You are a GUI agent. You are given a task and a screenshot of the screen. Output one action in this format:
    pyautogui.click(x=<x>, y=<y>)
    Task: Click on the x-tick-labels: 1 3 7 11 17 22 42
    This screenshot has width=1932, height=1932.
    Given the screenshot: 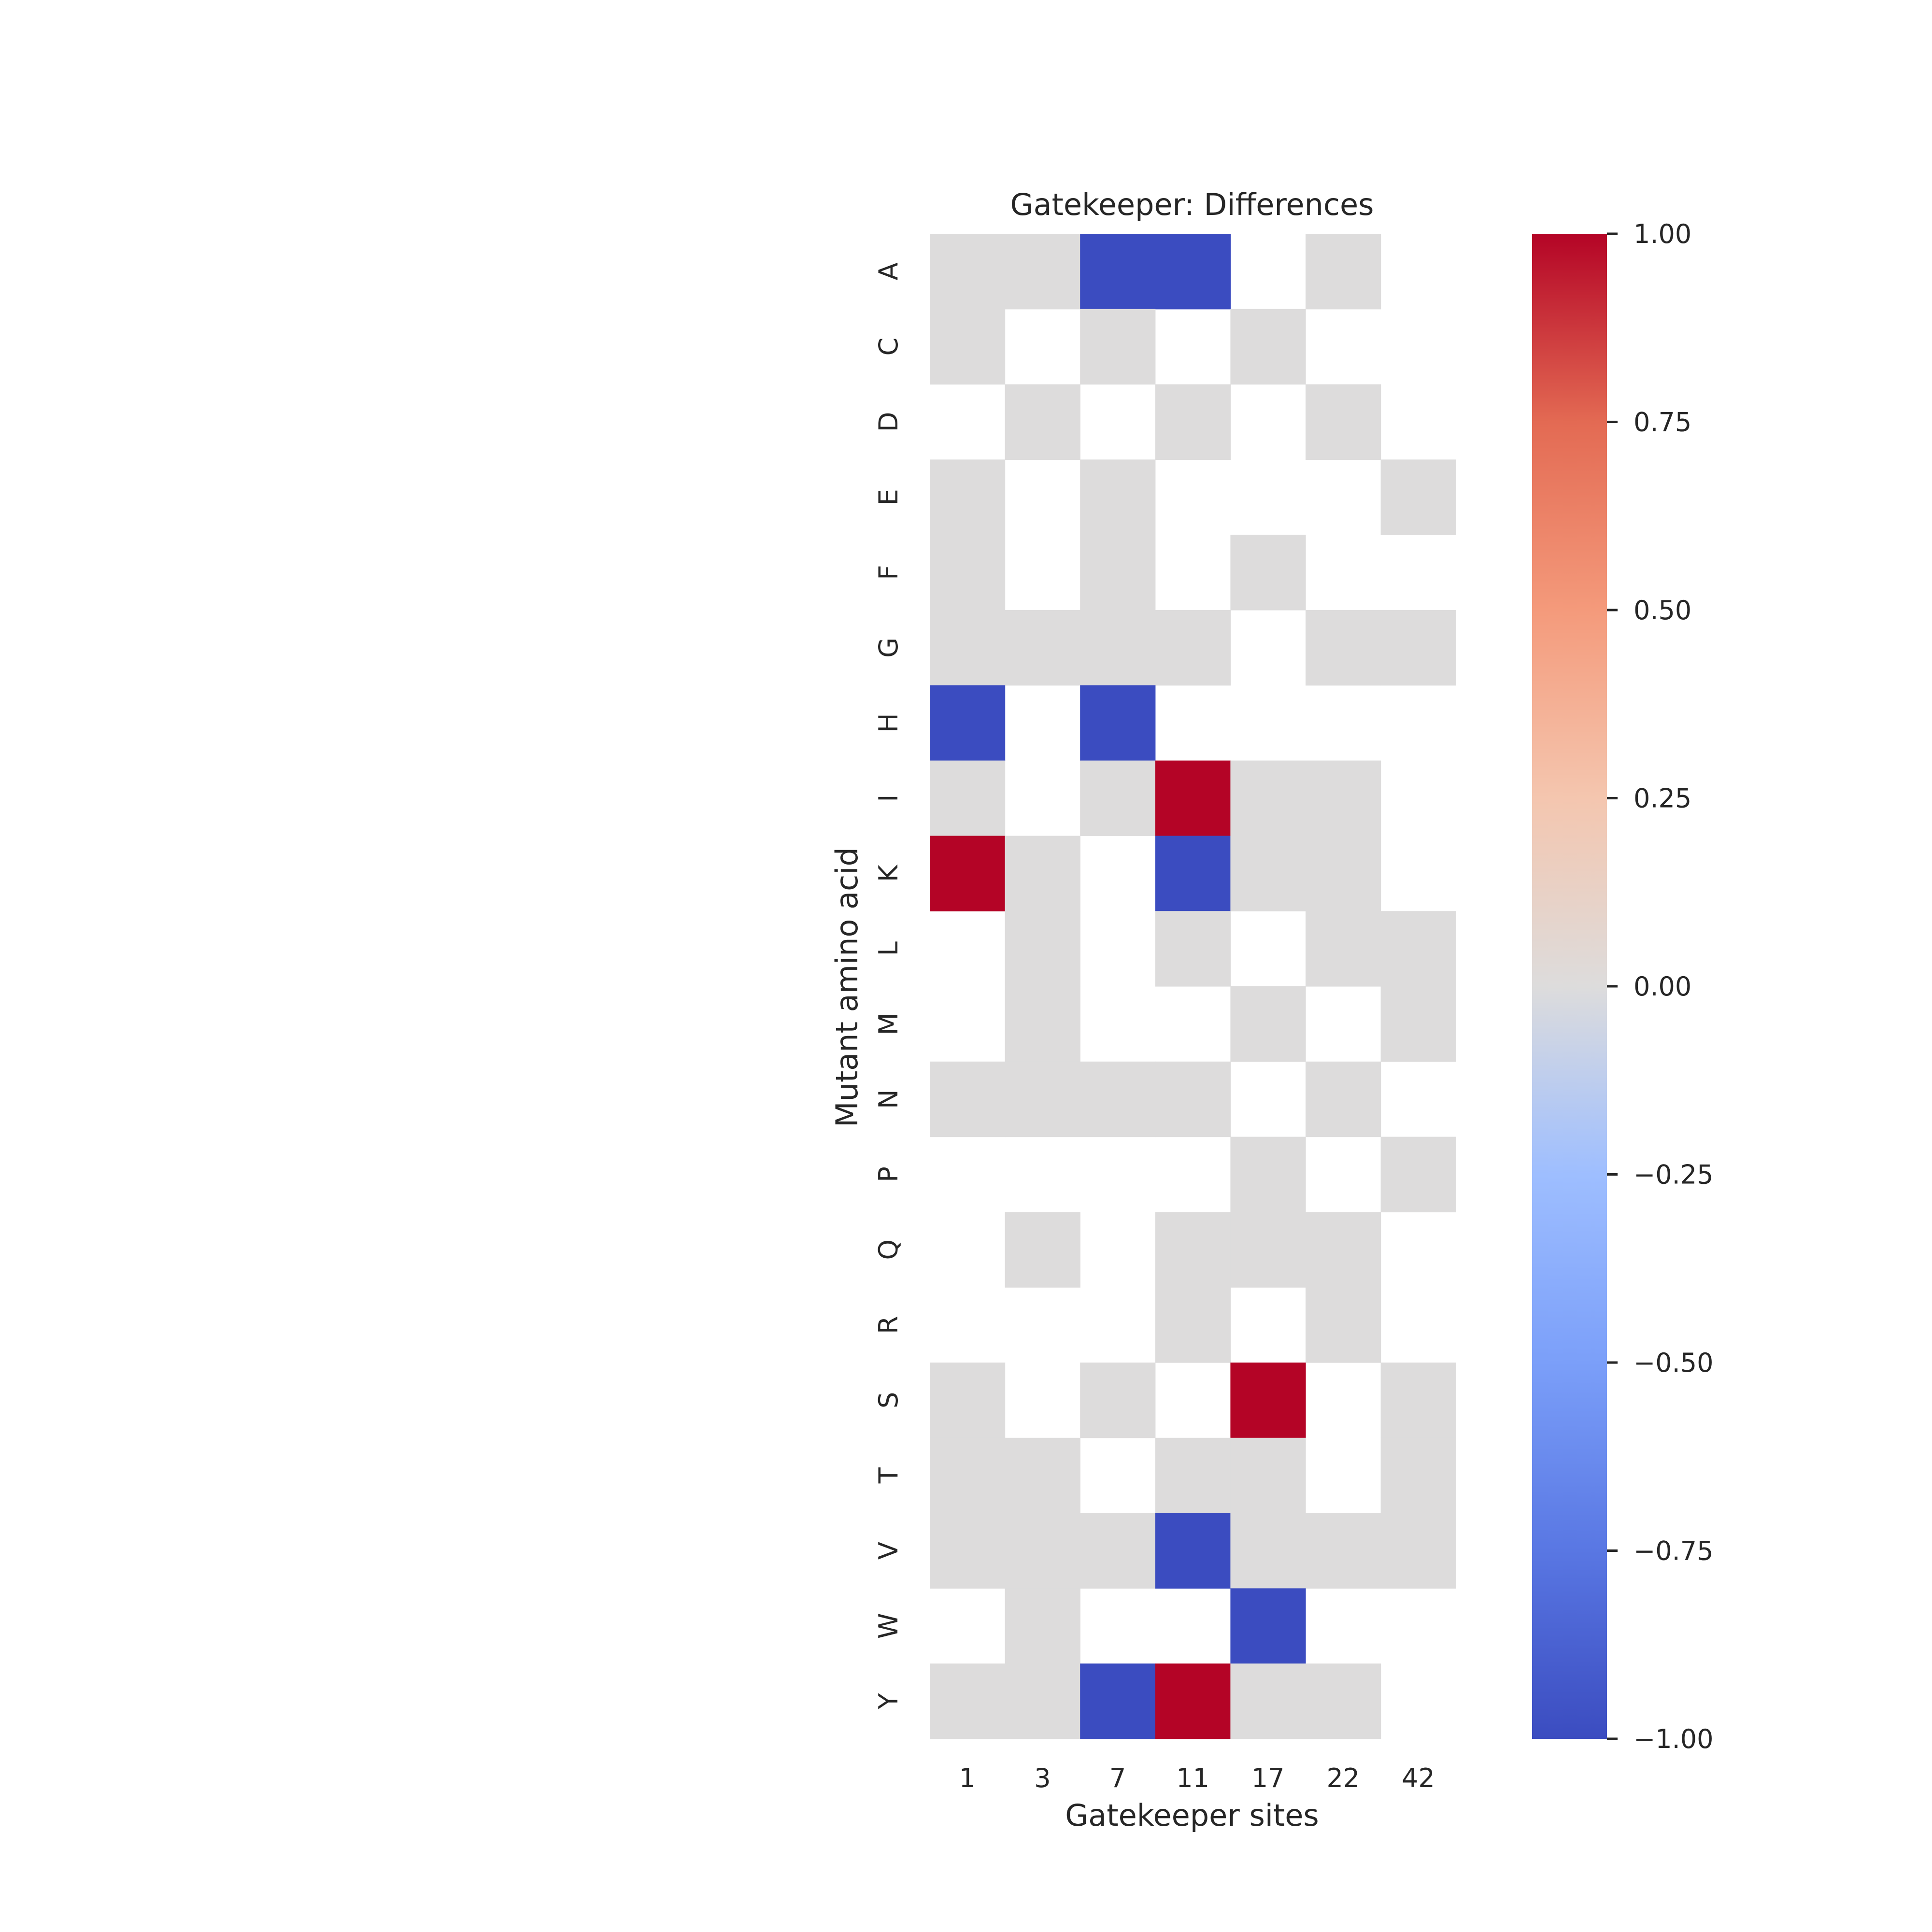 What is the action you would take?
    pyautogui.click(x=1197, y=1778)
    